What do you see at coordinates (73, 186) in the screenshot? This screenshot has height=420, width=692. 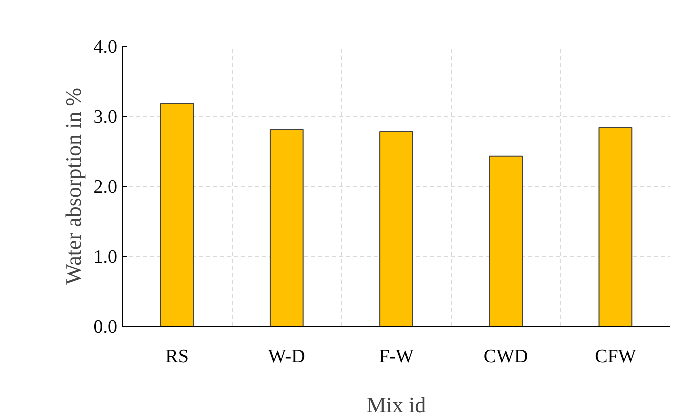 I see `y-axis-title: Water absorption in %` at bounding box center [73, 186].